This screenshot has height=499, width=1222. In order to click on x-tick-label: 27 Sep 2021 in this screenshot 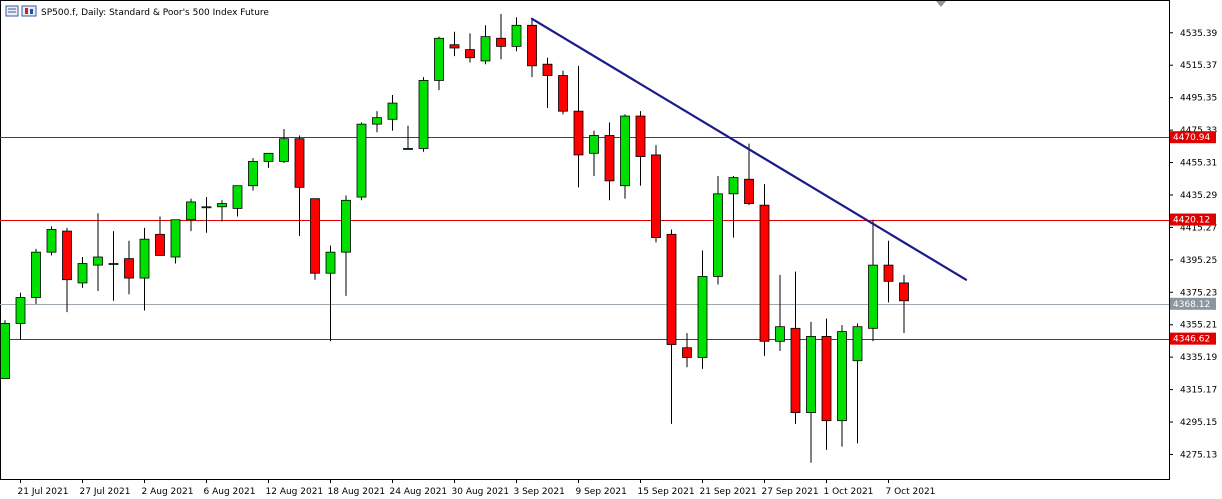, I will do `click(790, 492)`.